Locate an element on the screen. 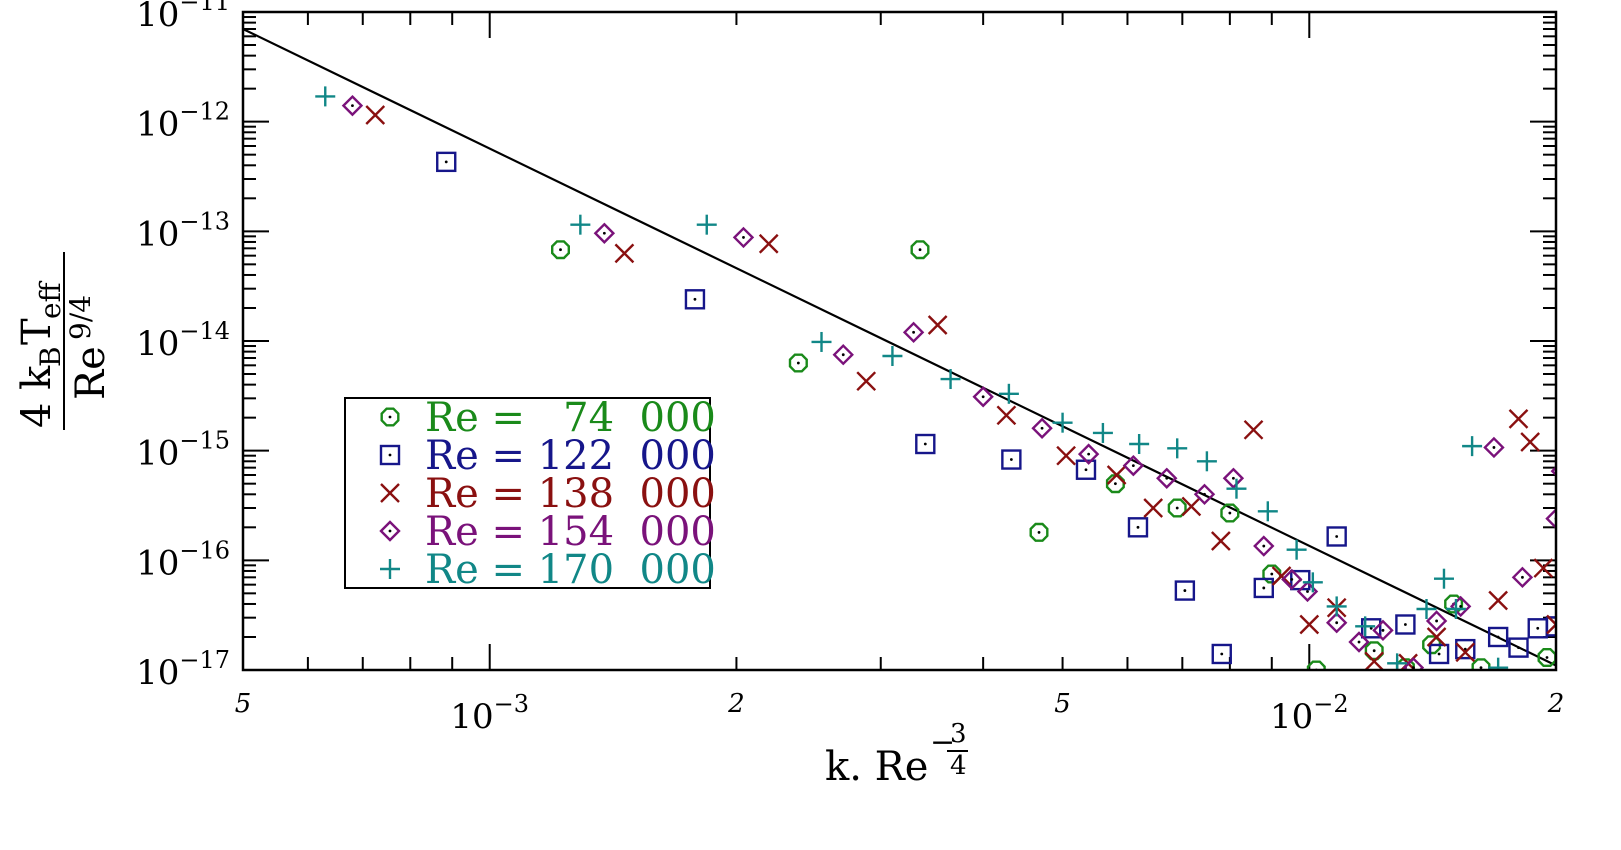  legend-box is located at coordinates (527, 493).